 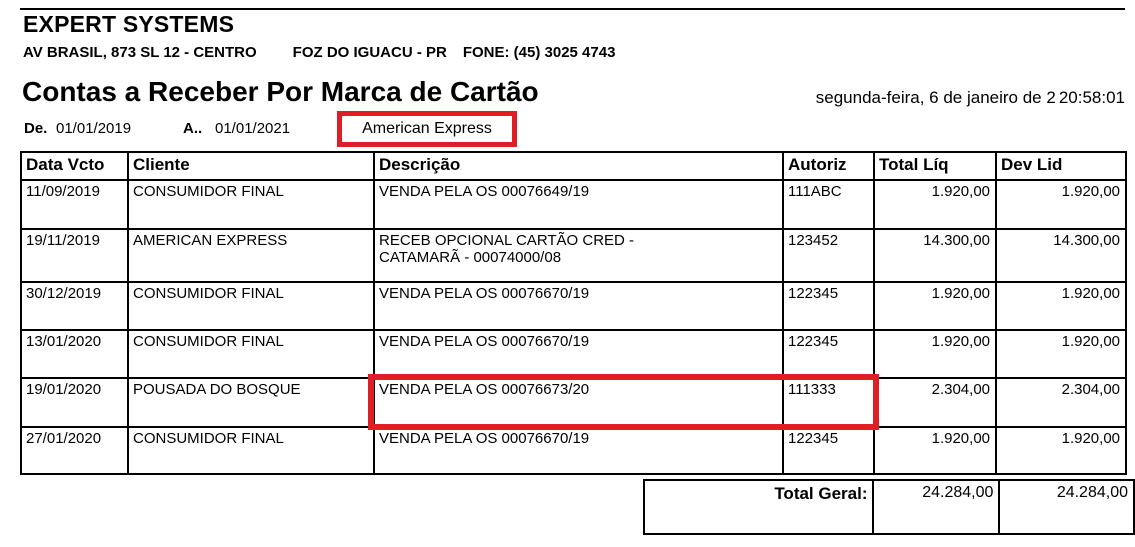 I want to click on grand-total-box: Total Geral: 24.284,00 24.284,00, so click(x=889, y=507).